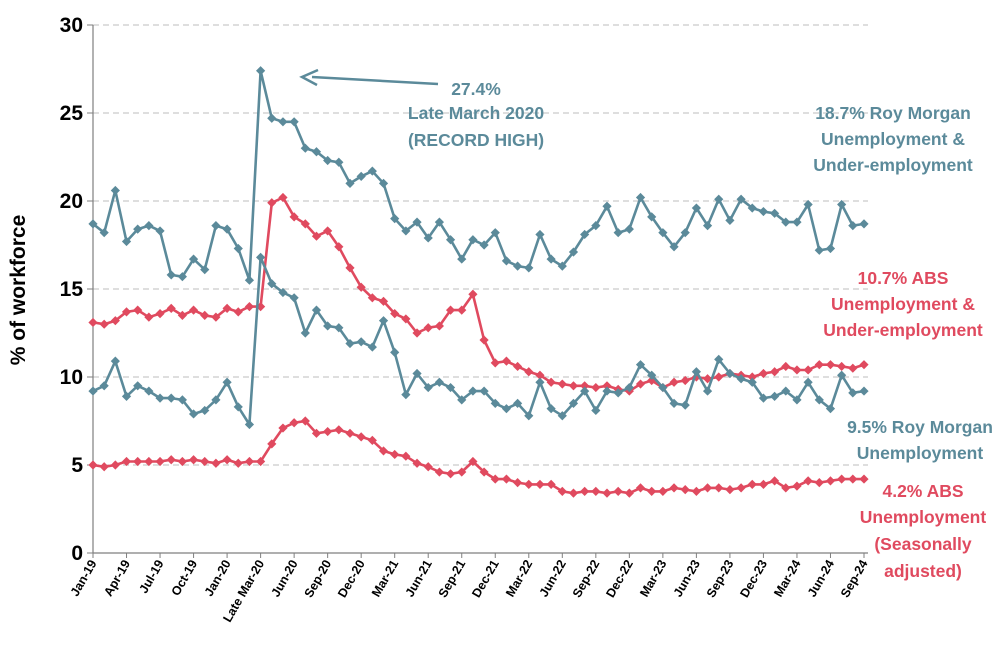  What do you see at coordinates (923, 544) in the screenshot?
I see `abs-u-label-line3: (Seasonally` at bounding box center [923, 544].